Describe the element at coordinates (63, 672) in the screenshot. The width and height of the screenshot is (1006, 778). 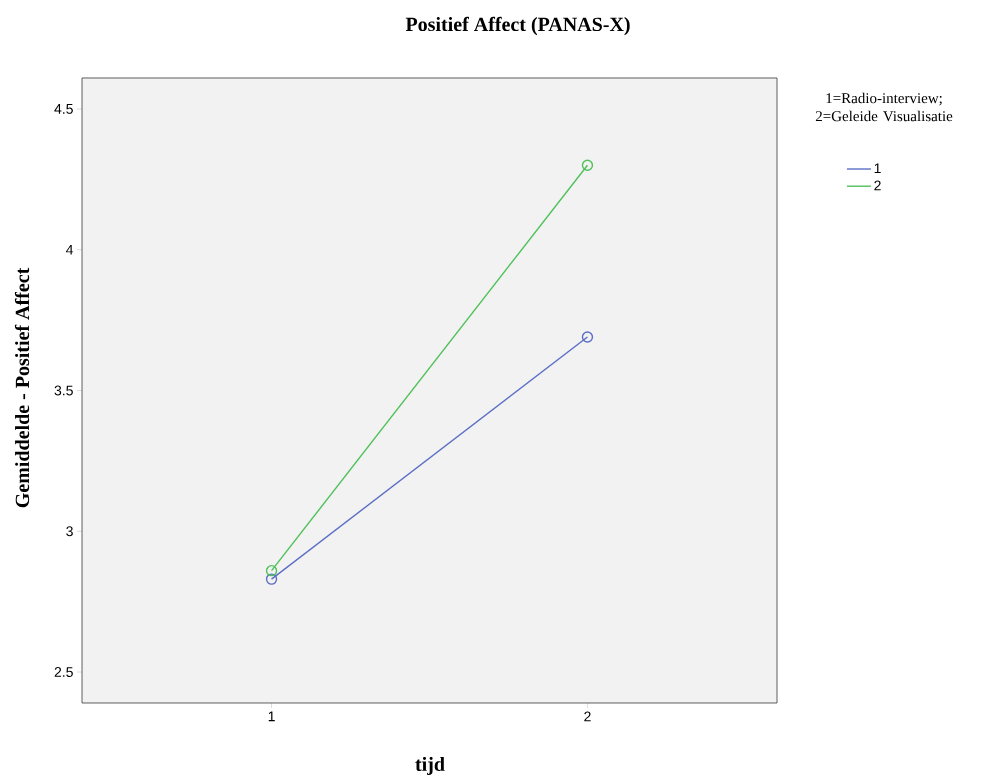
I see `y-tick-label: 2.5` at that location.